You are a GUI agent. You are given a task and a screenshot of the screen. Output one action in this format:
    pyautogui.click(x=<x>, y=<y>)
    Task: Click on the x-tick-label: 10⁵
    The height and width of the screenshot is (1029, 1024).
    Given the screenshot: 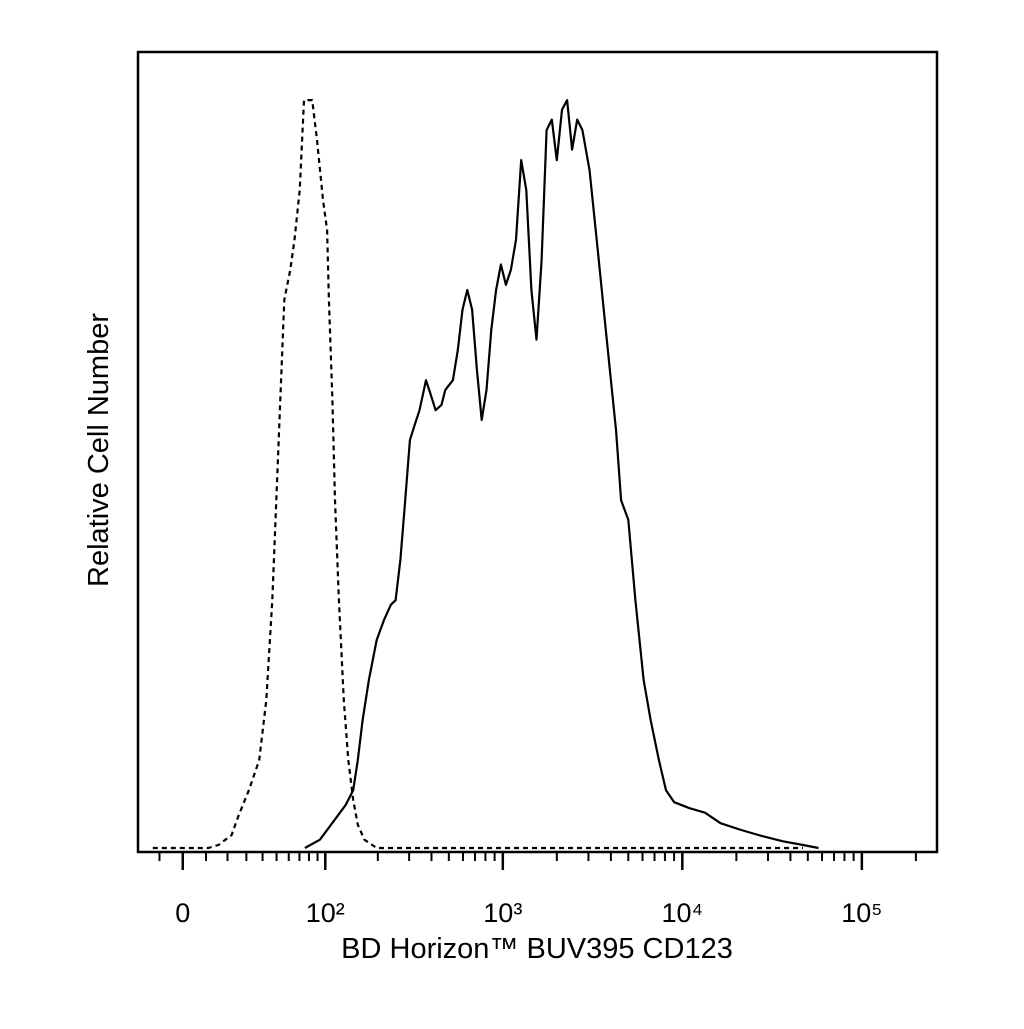 What is the action you would take?
    pyautogui.click(x=861, y=913)
    